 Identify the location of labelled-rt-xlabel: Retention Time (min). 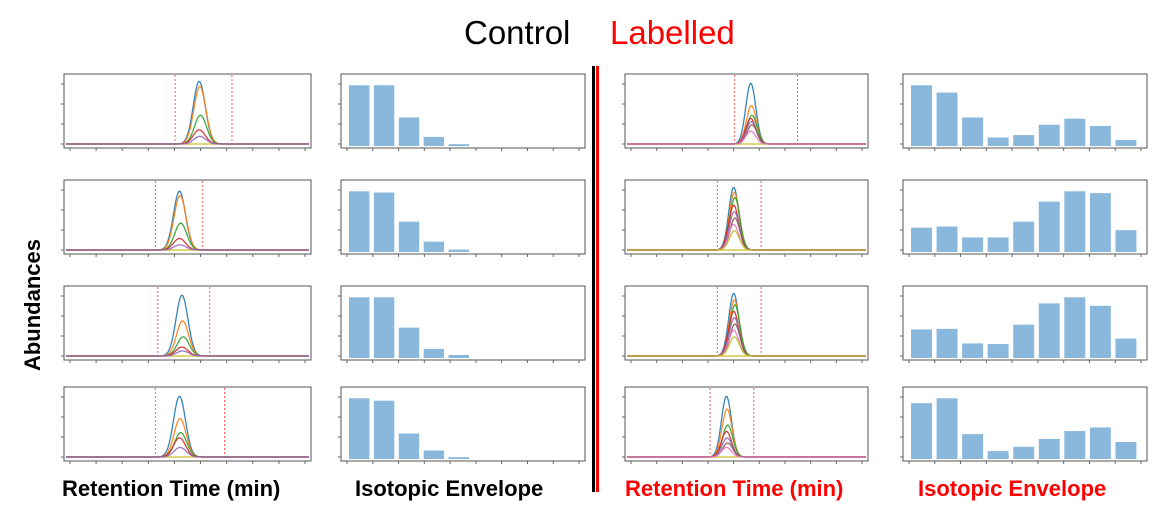
(734, 488).